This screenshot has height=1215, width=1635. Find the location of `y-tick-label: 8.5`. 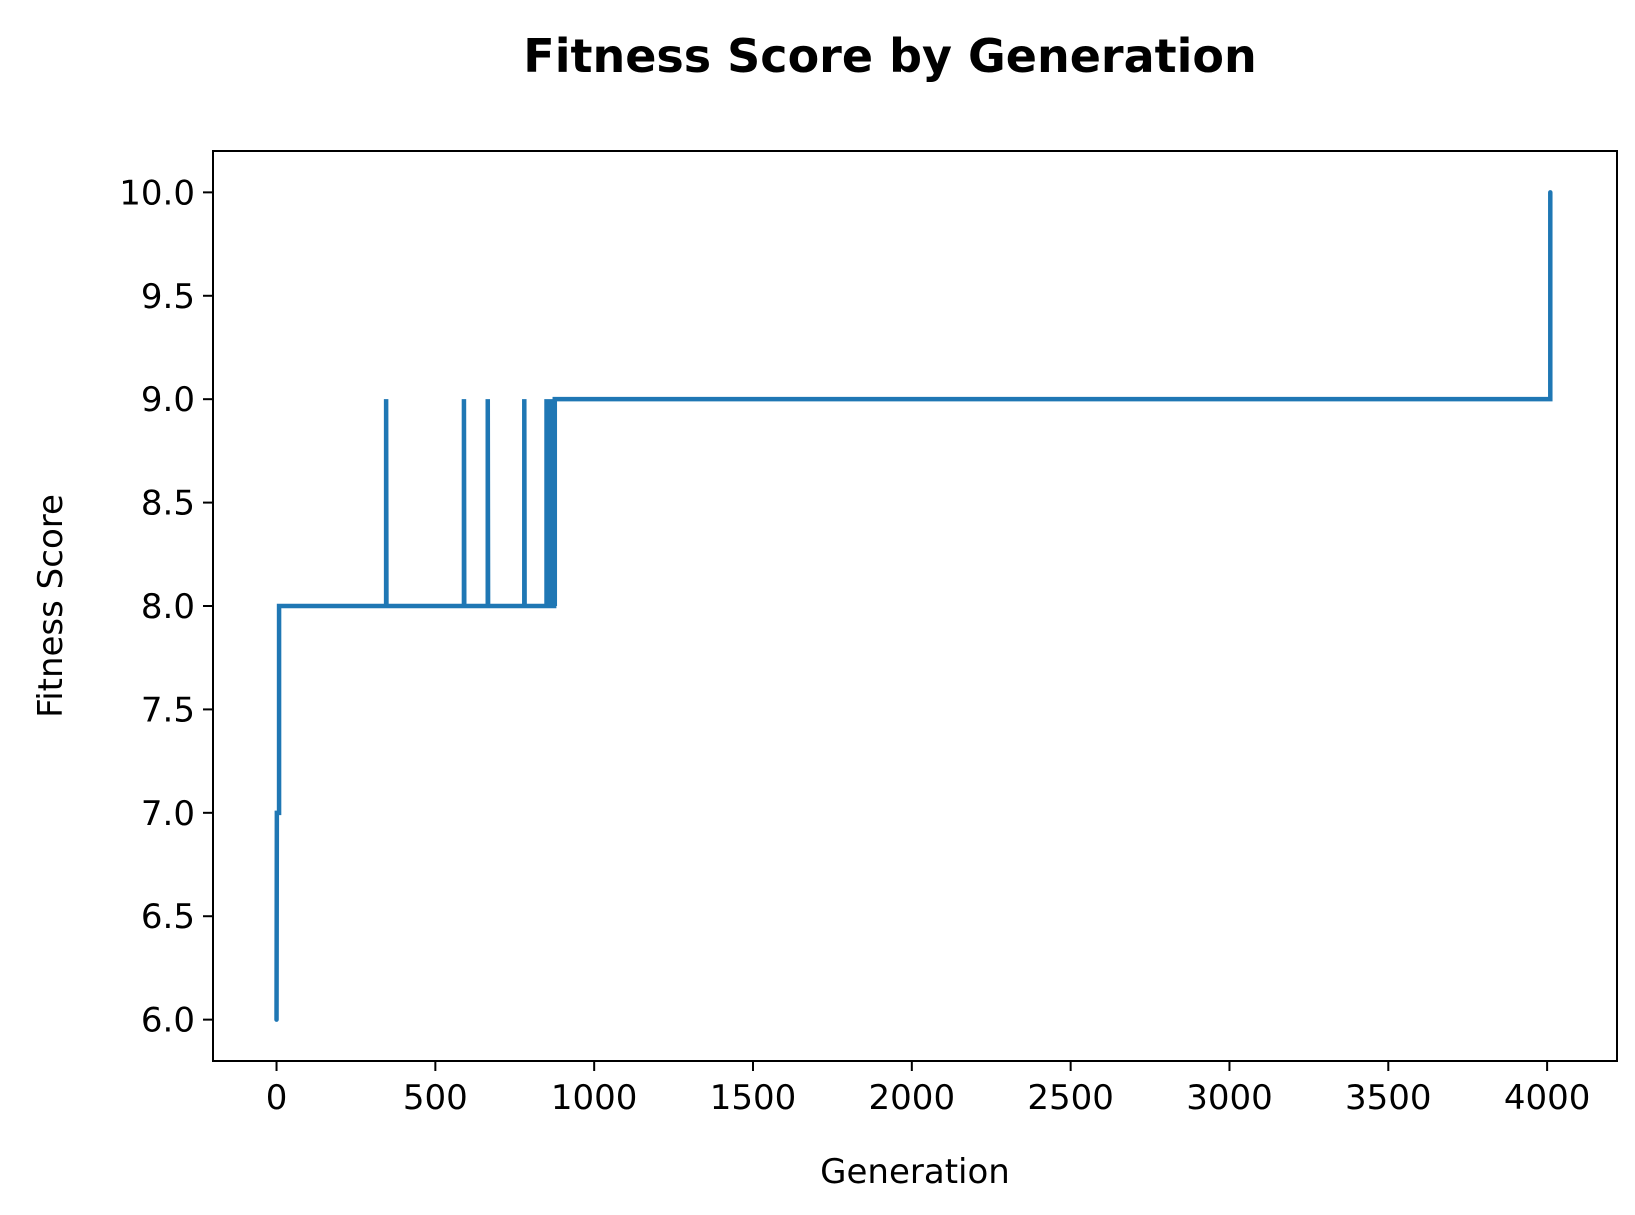

y-tick-label: 8.5 is located at coordinates (168, 504).